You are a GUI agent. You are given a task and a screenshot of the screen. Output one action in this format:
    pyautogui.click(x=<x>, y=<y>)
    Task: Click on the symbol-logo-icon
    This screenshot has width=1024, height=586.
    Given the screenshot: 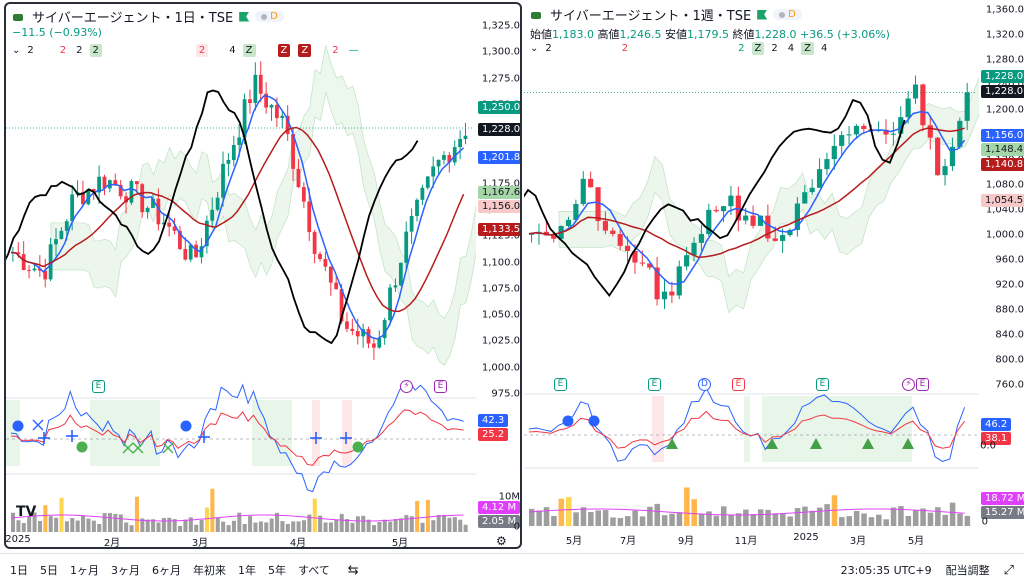 What is the action you would take?
    pyautogui.click(x=19, y=17)
    